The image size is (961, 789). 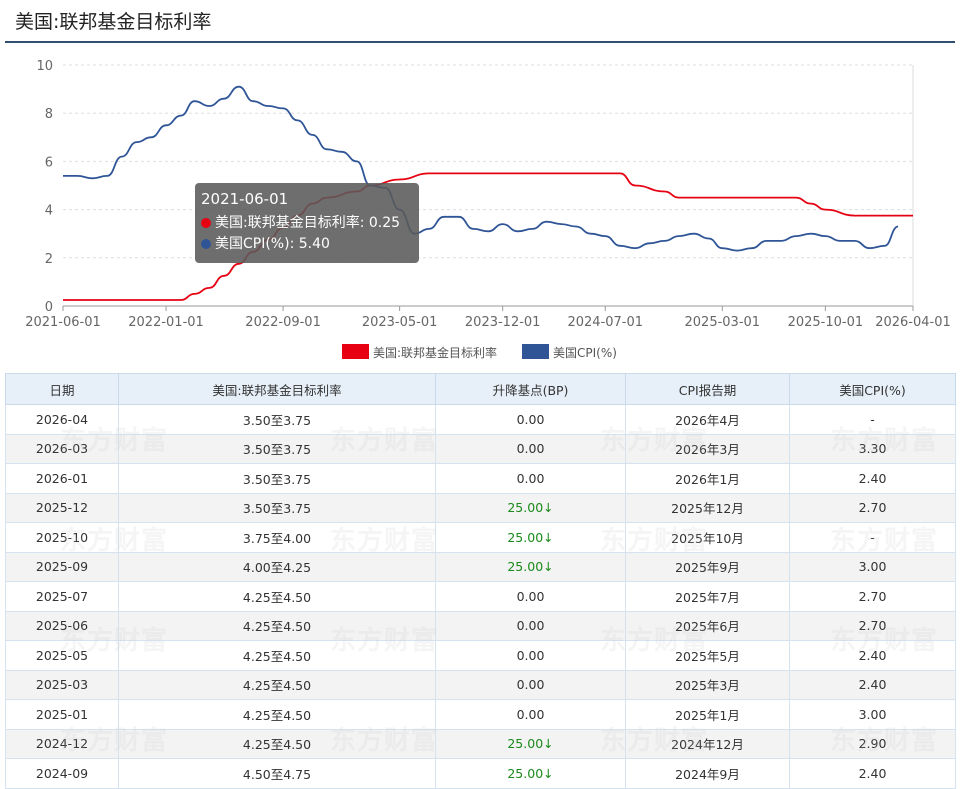 What do you see at coordinates (913, 322) in the screenshot?
I see `x-tick-label: 2026-04-01` at bounding box center [913, 322].